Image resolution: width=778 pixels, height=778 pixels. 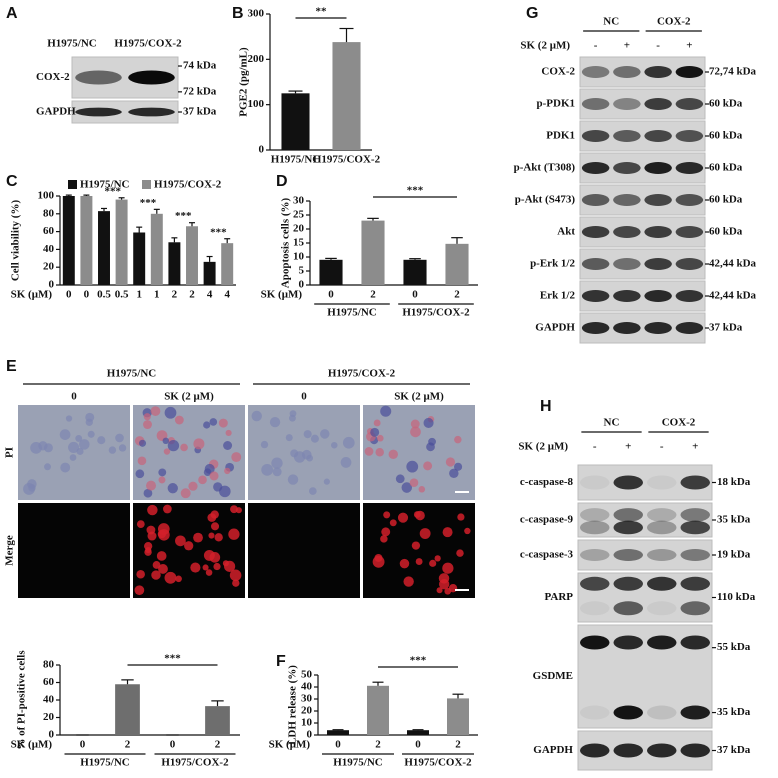 What do you see at coordinates (282, 295) in the screenshot?
I see `x-axis-label: SK (μM)` at bounding box center [282, 295].